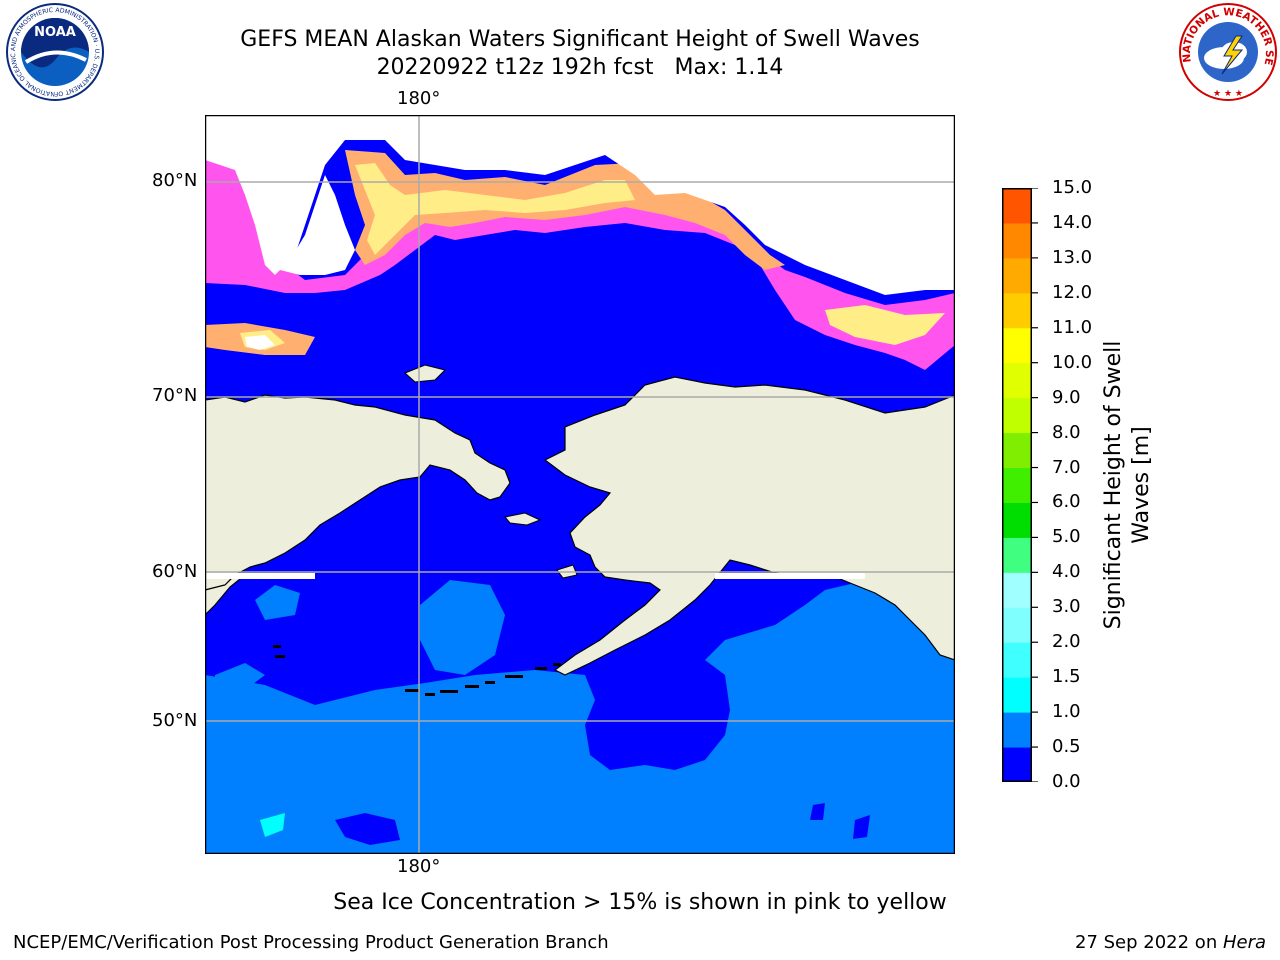  What do you see at coordinates (226, 595) in the screenshot?
I see `land-kamchatka-coast` at bounding box center [226, 595].